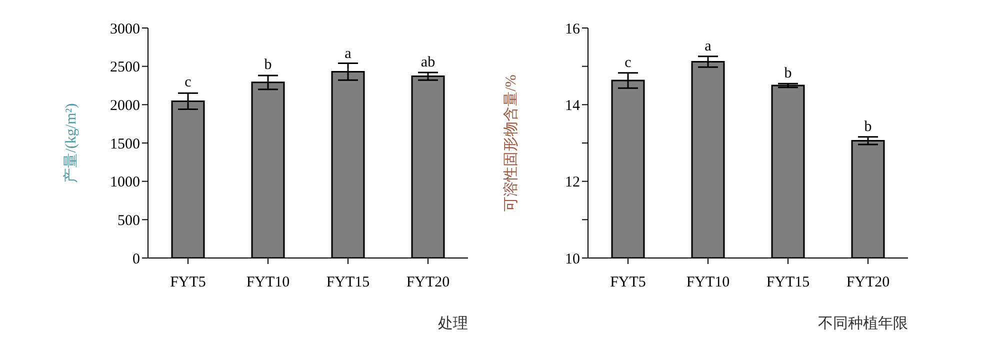 This screenshot has height=344, width=1000. What do you see at coordinates (125, 106) in the screenshot?
I see `y-tick-label: 2000` at bounding box center [125, 106].